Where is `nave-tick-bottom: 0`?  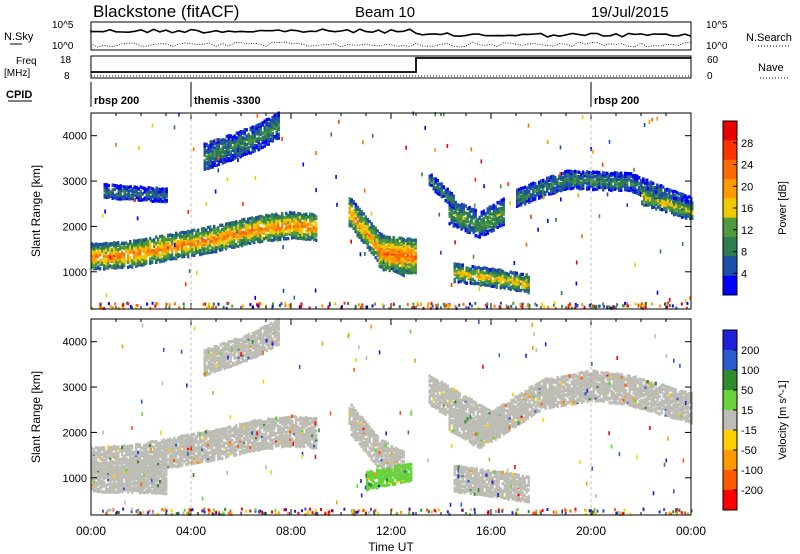 nave-tick-bottom: 0 is located at coordinates (710, 76).